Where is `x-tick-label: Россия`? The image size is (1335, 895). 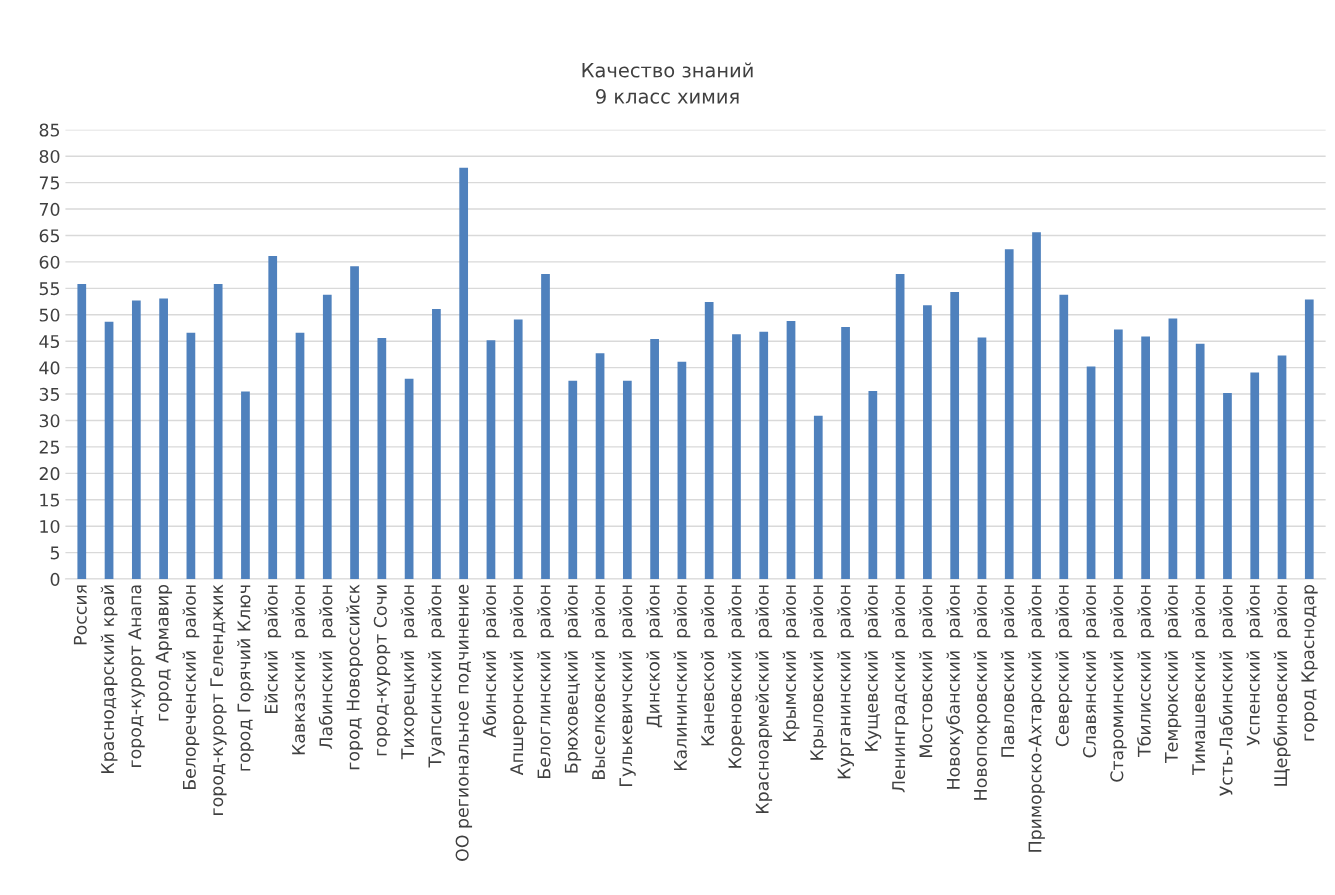 x-tick-label: Россия is located at coordinates (80, 615).